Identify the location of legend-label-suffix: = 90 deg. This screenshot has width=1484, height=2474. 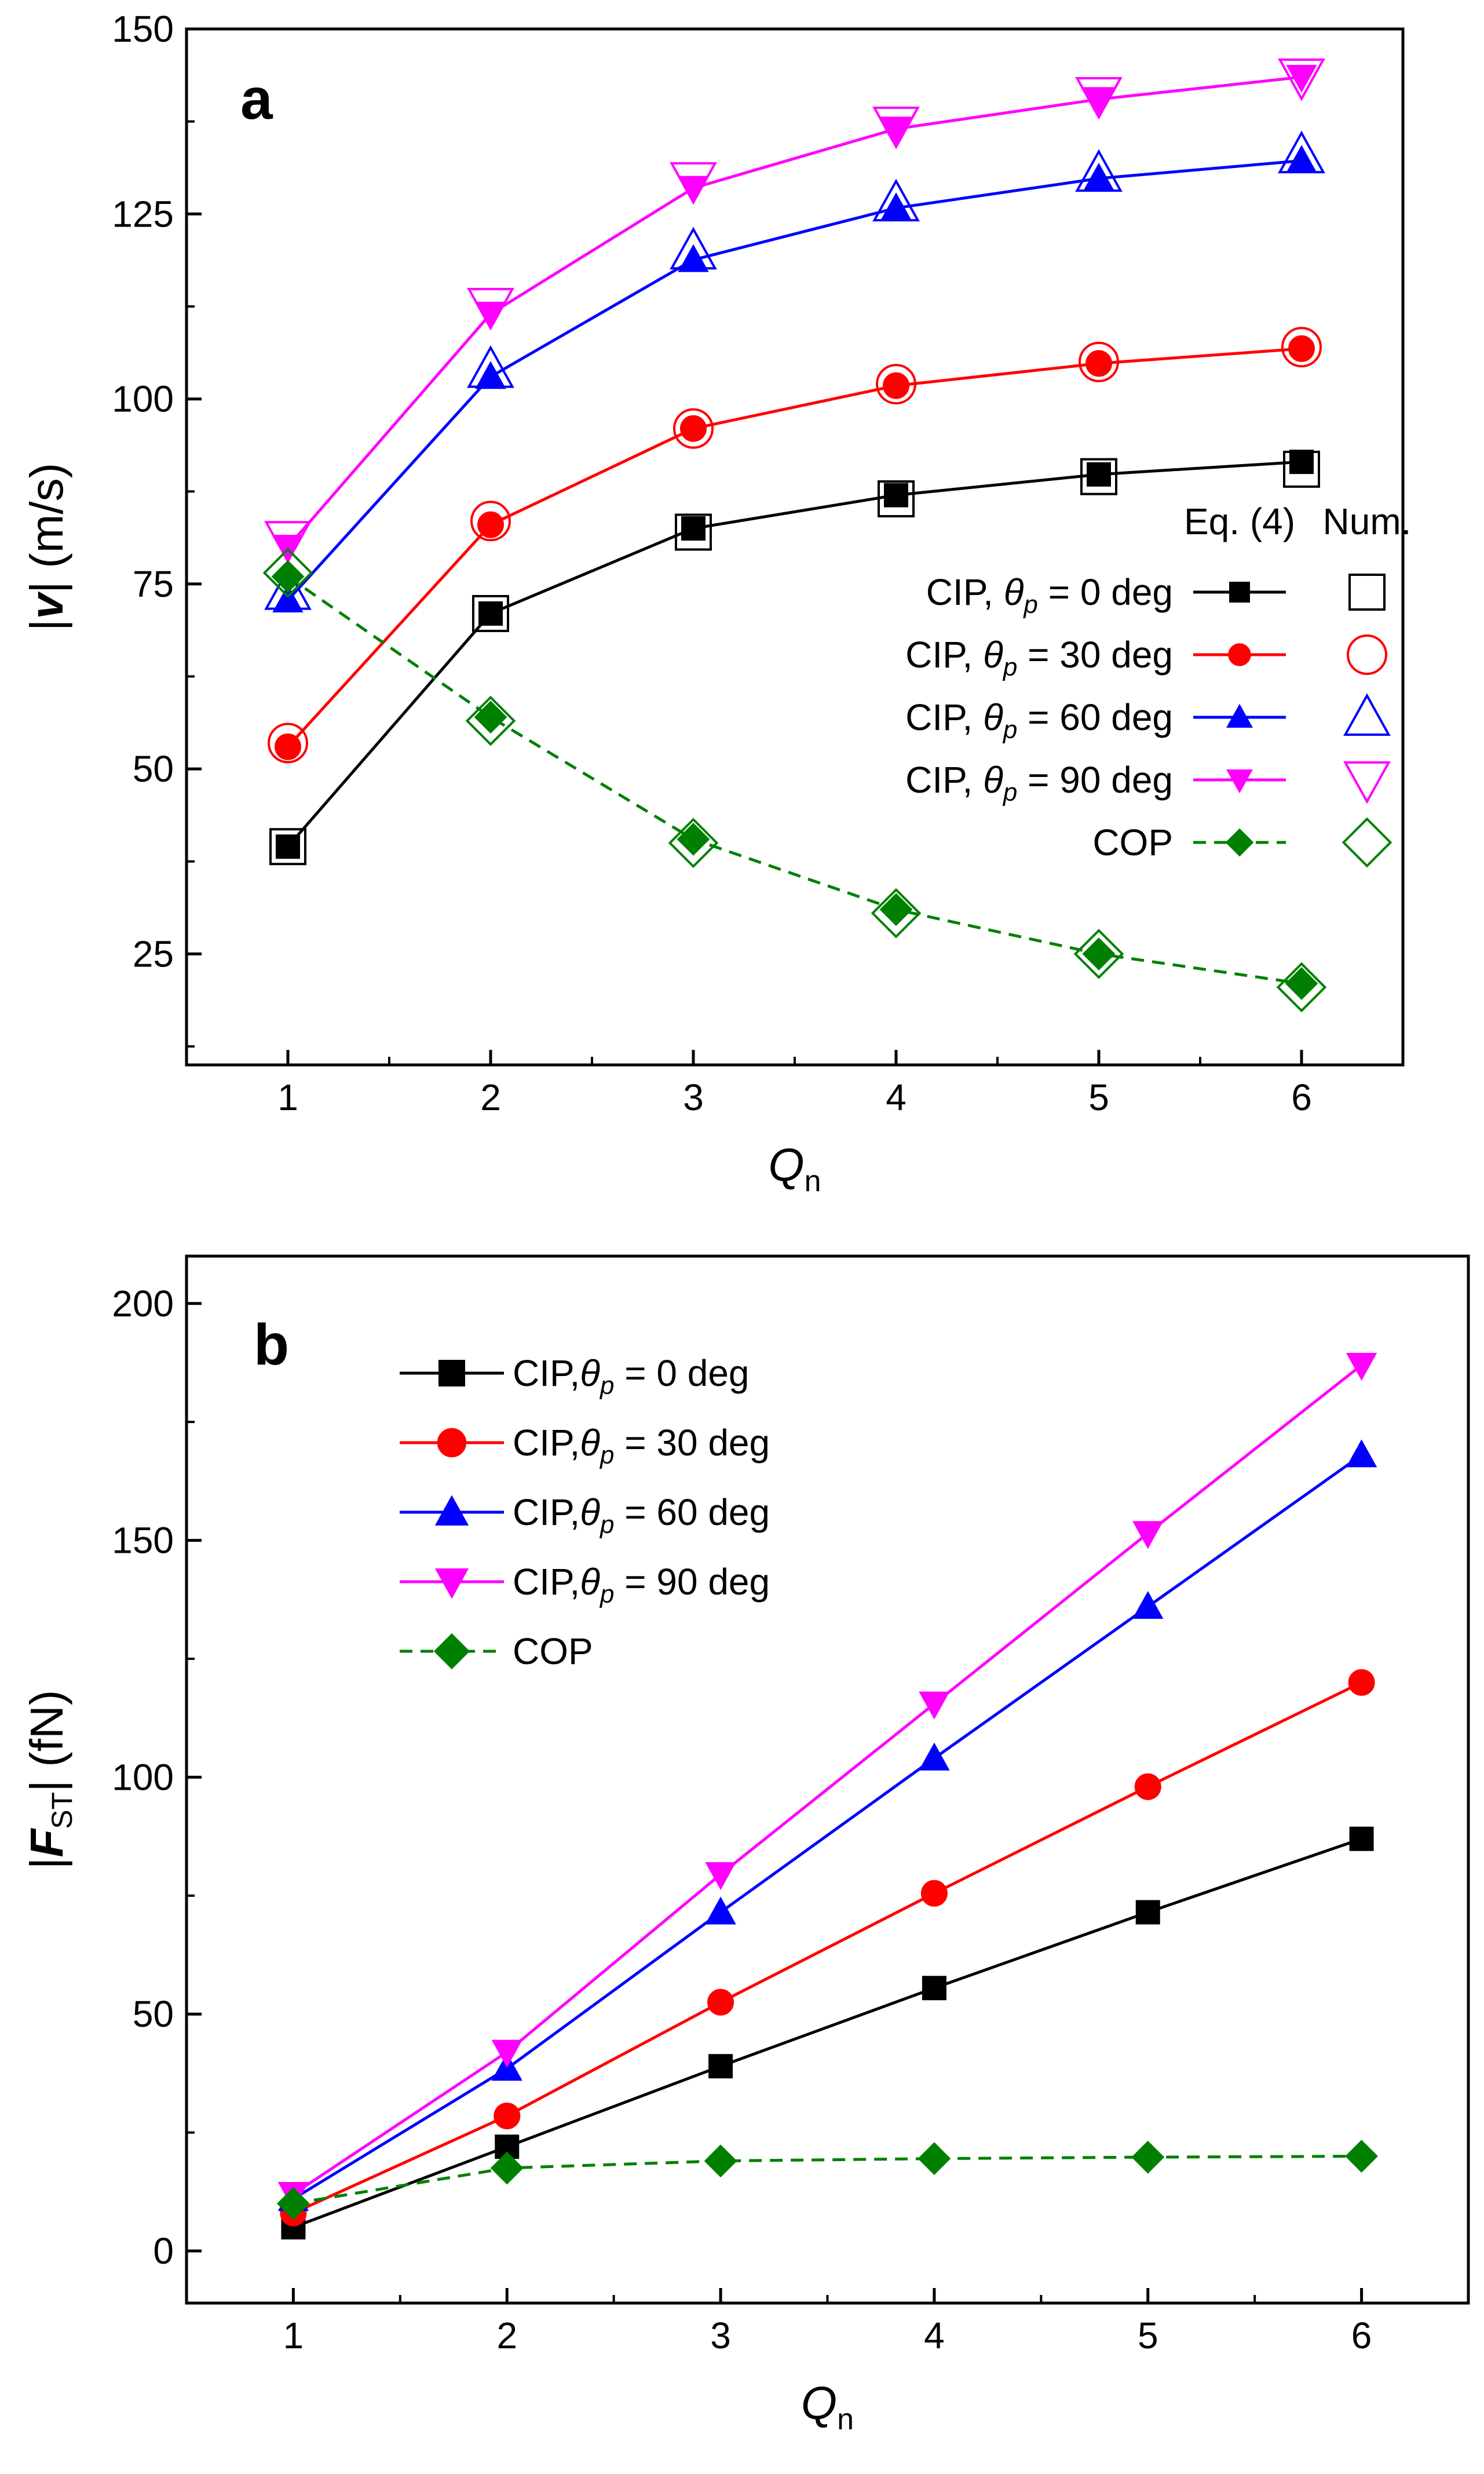
(692, 1582).